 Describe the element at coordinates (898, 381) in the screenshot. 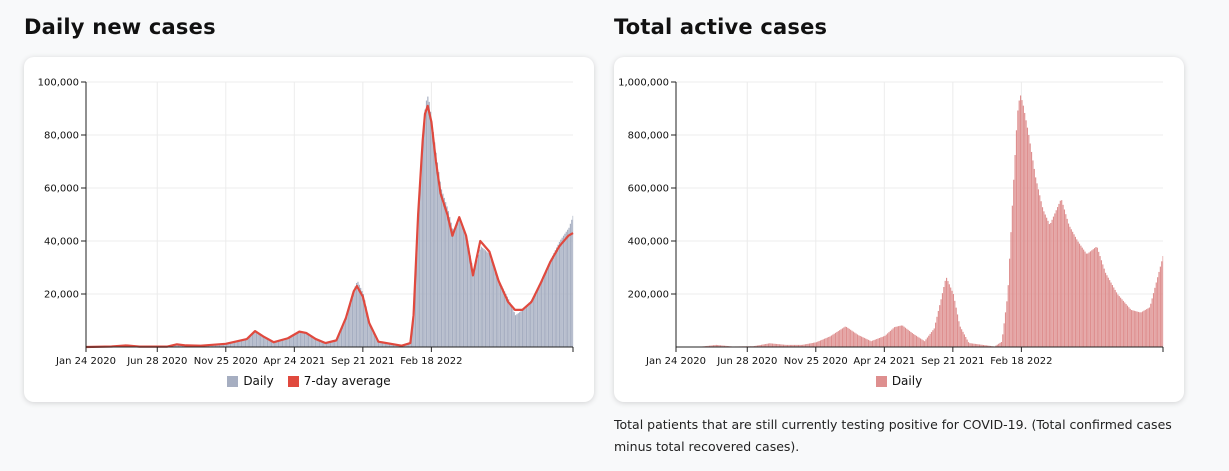

I see `legend-item-active-daily: Daily` at that location.